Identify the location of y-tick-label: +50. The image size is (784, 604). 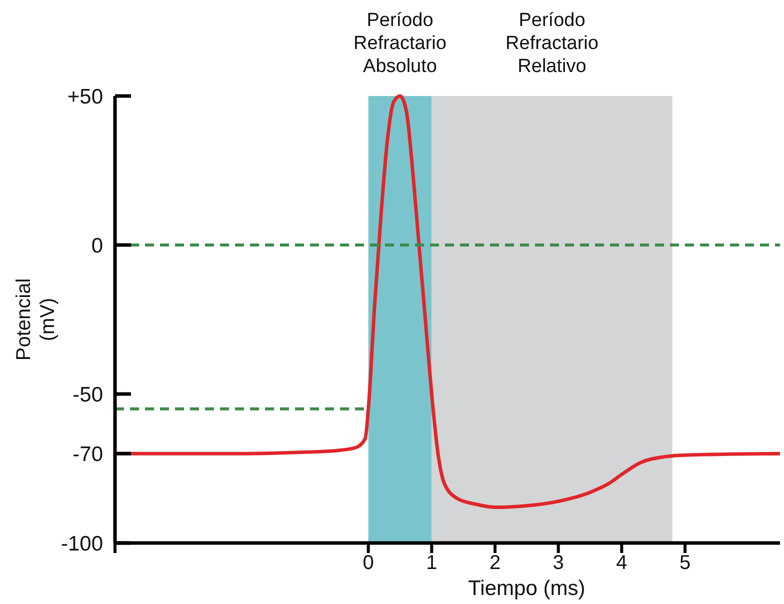
(85, 96).